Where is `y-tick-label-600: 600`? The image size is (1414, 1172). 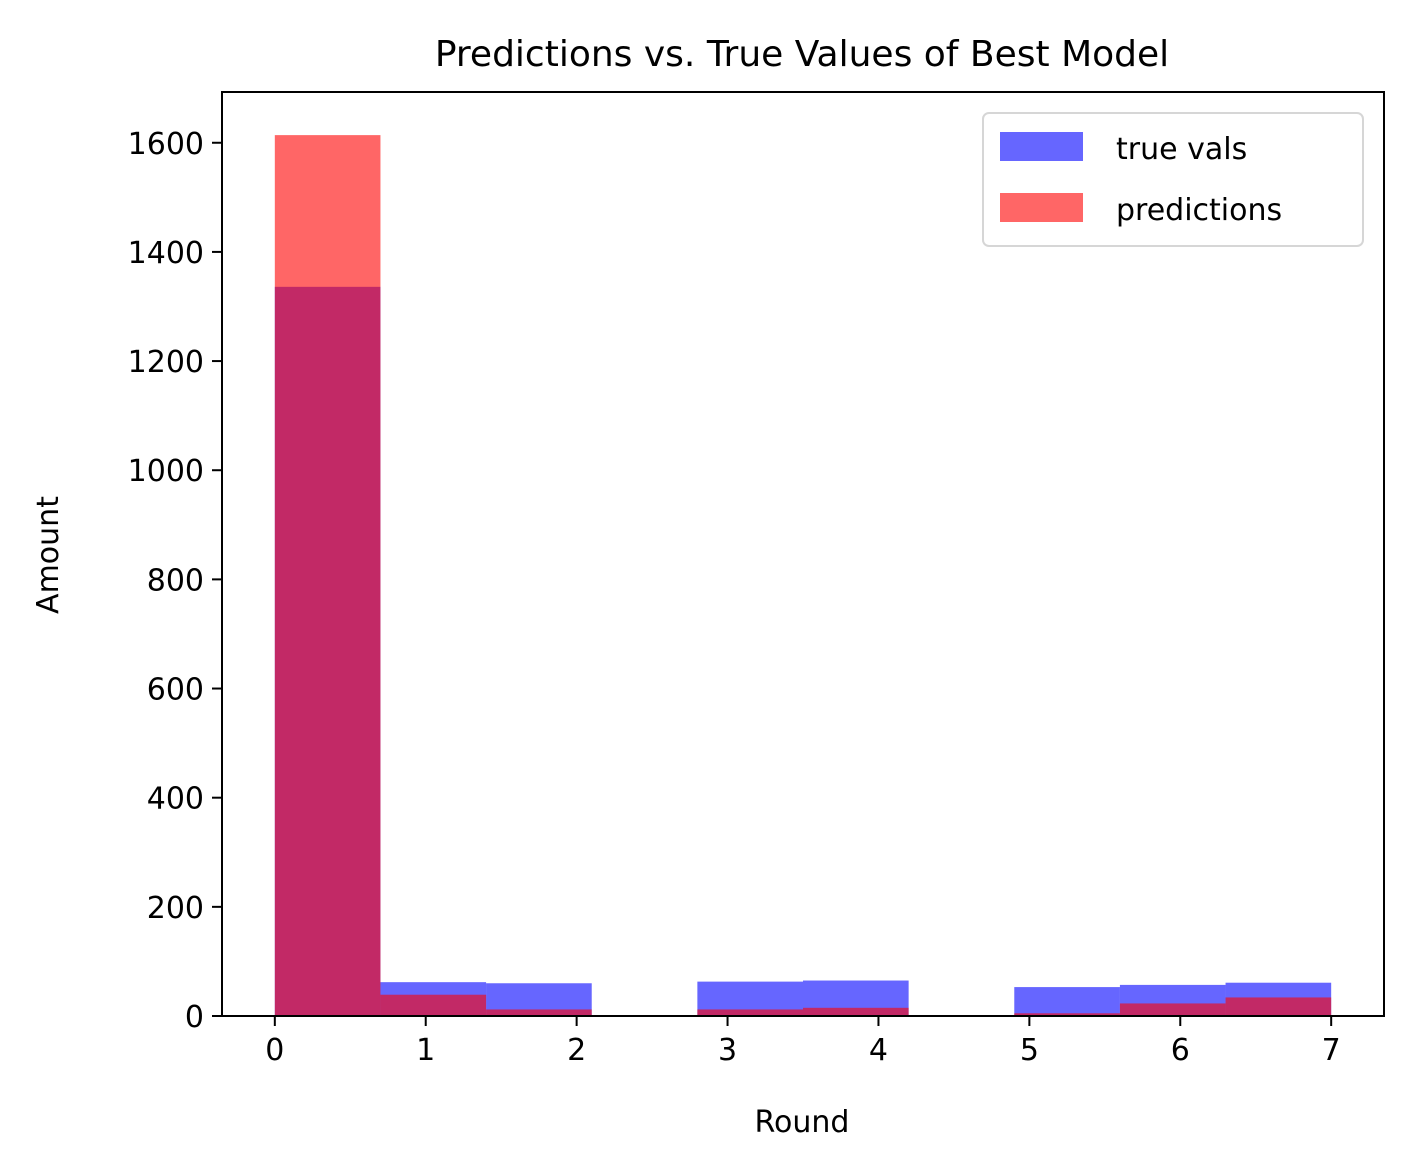
y-tick-label-600: 600 is located at coordinates (175, 690).